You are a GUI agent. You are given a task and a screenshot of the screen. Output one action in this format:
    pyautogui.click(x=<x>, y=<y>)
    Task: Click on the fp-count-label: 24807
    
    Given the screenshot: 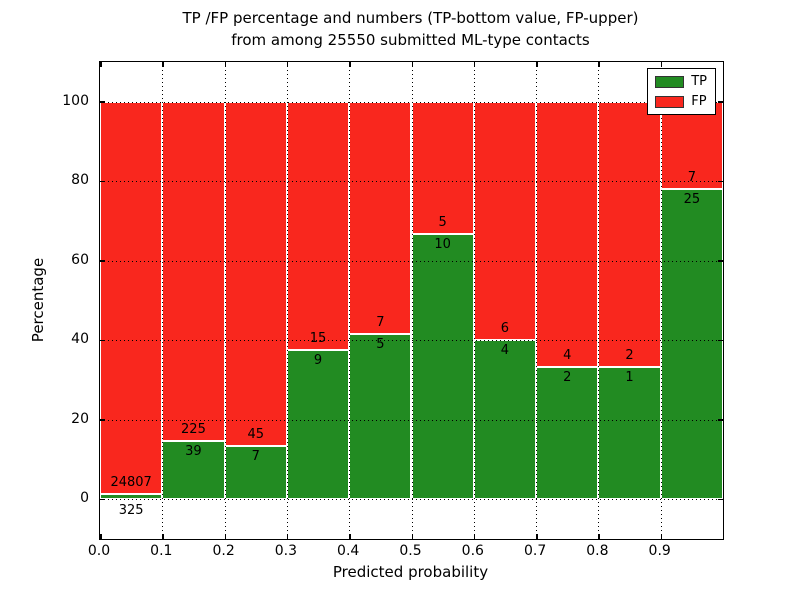 What is the action you would take?
    pyautogui.click(x=131, y=483)
    